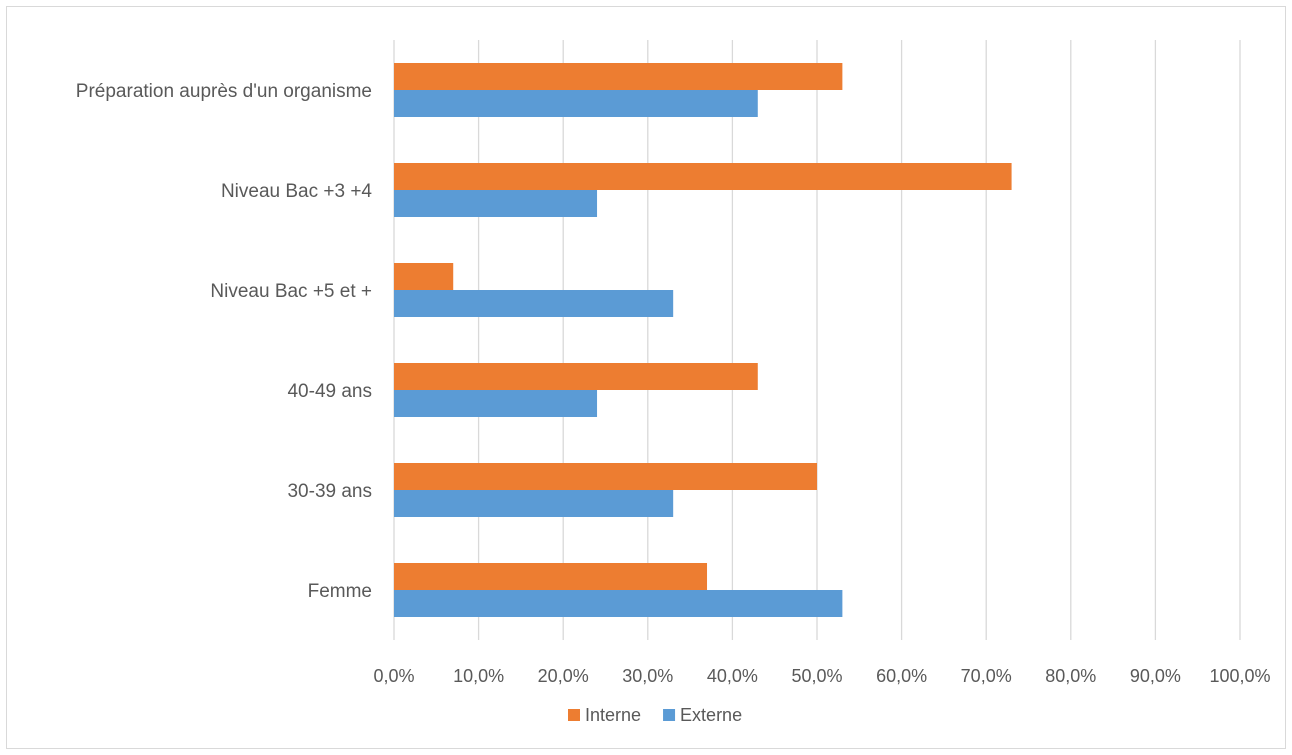  I want to click on legend-swatch-interne, so click(574, 715).